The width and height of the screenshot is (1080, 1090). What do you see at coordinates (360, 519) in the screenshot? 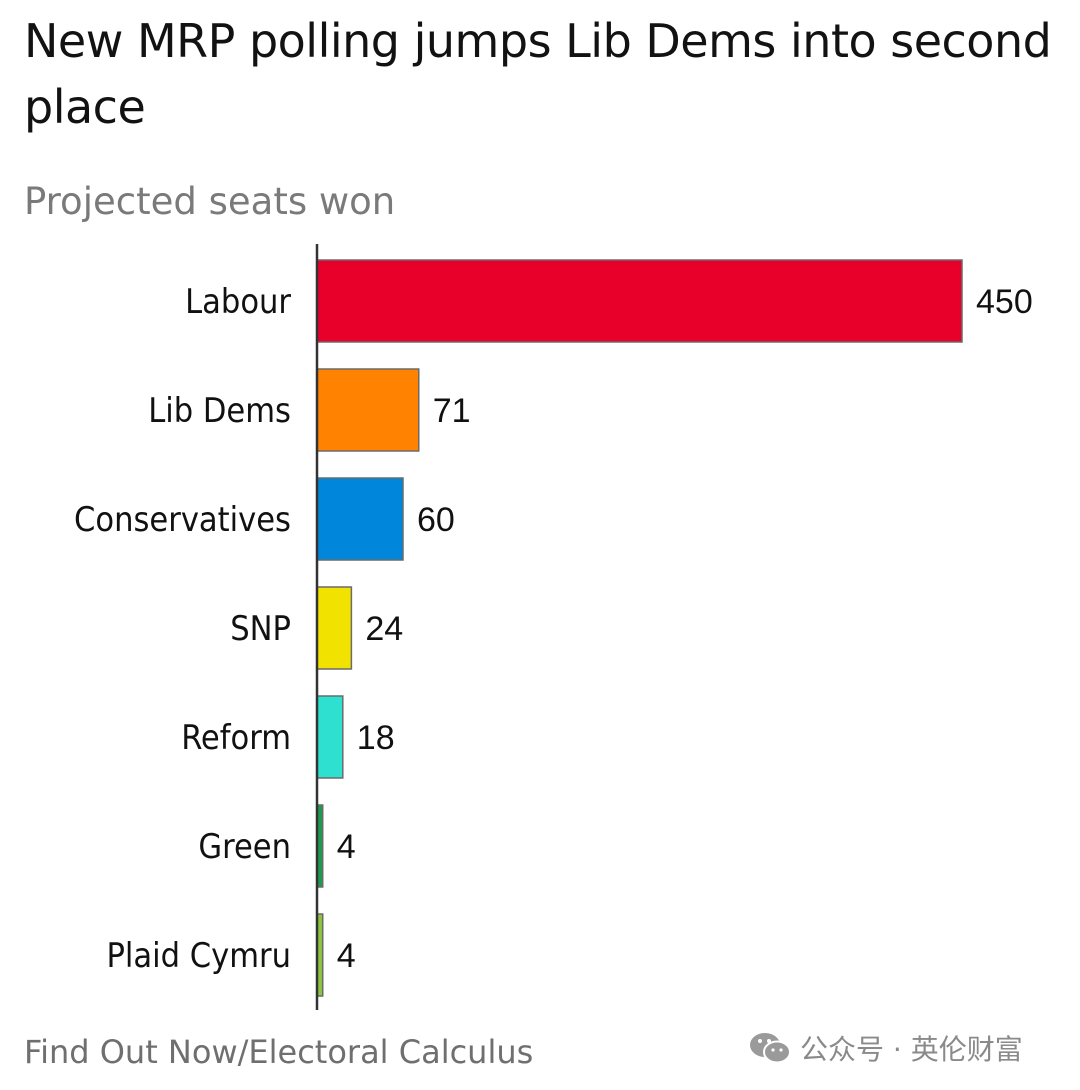
I see `bar-conservatives` at bounding box center [360, 519].